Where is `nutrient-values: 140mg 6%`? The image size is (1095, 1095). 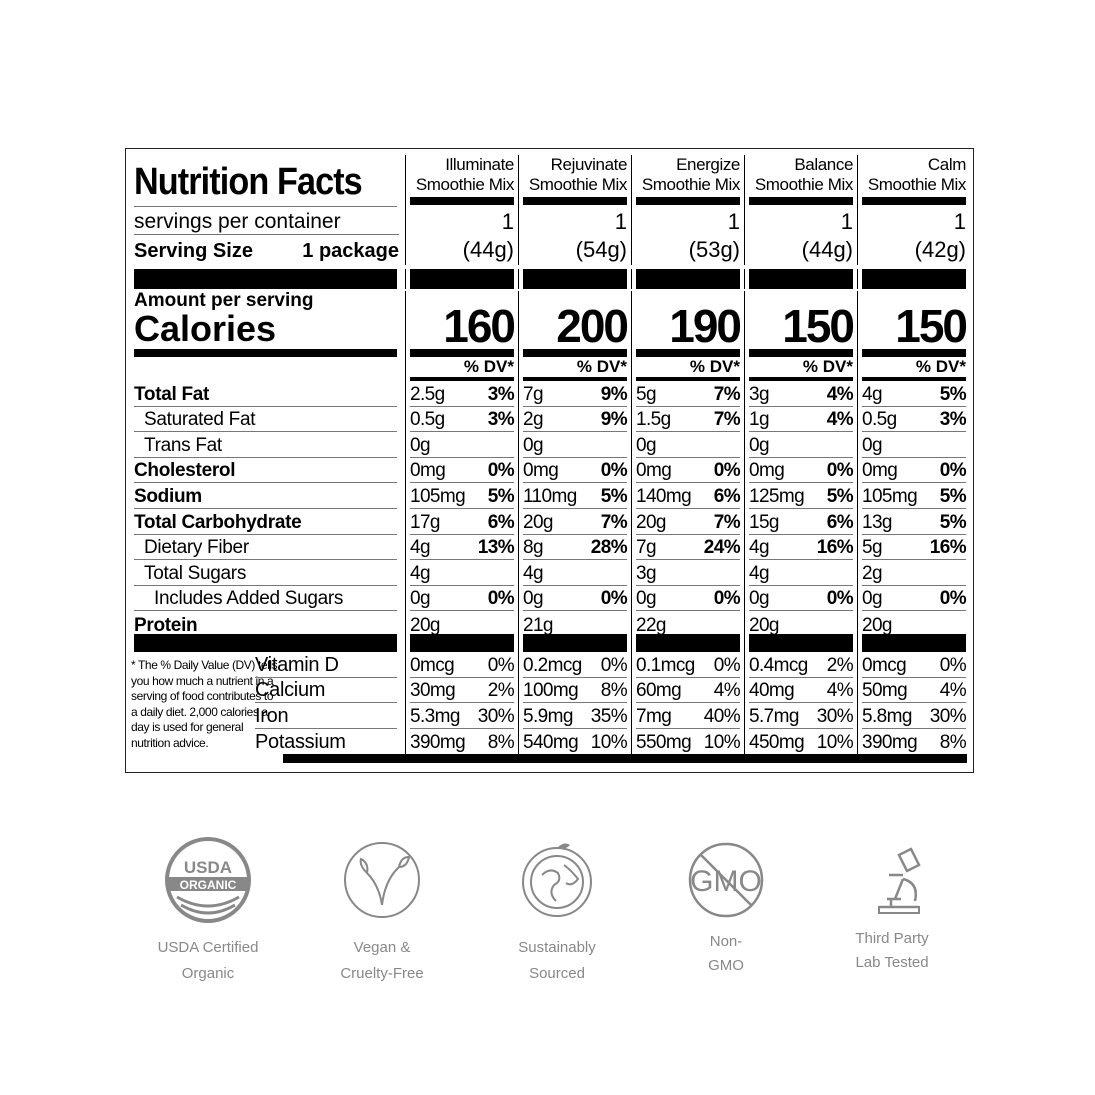
nutrient-values: 140mg 6% is located at coordinates (688, 496).